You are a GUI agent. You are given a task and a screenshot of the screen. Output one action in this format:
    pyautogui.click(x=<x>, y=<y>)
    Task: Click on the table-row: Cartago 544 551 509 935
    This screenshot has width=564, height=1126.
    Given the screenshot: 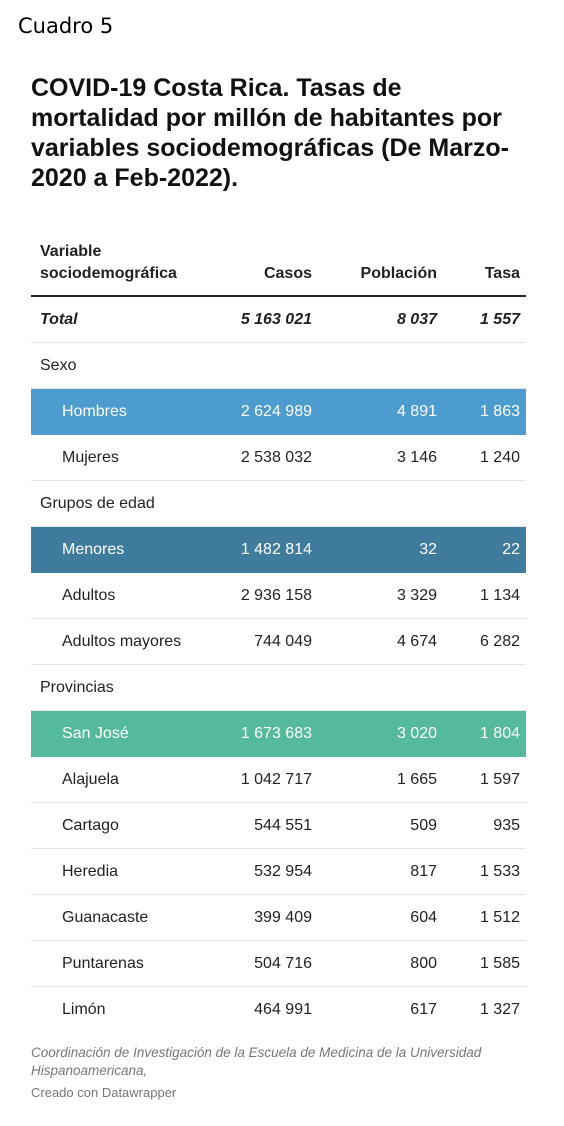 What is the action you would take?
    pyautogui.click(x=278, y=825)
    